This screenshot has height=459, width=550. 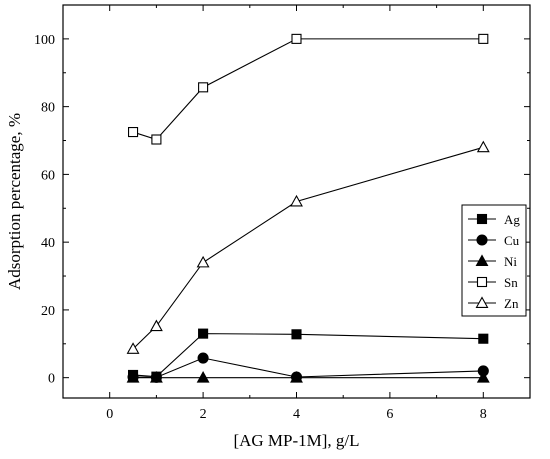 I want to click on legend-item-zn: Zn, so click(x=493, y=303).